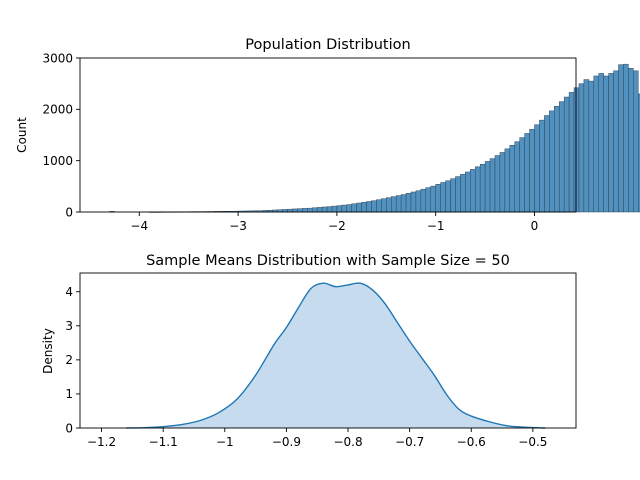  What do you see at coordinates (69, 360) in the screenshot?
I see `kde-y-tick-label: 2` at bounding box center [69, 360].